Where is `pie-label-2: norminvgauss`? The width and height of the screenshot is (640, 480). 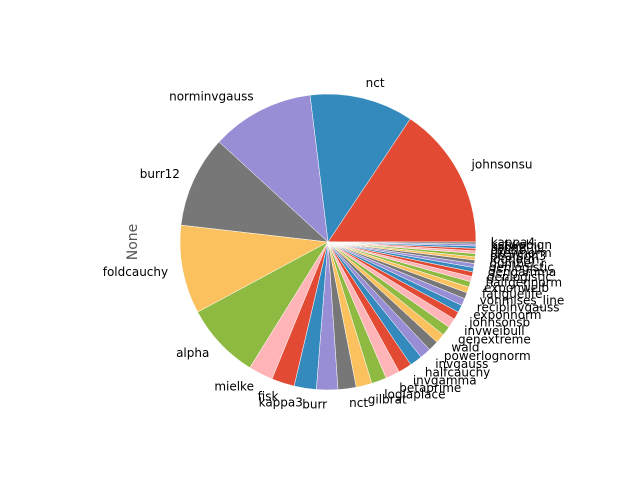 pie-label-2: norminvgauss is located at coordinates (211, 97).